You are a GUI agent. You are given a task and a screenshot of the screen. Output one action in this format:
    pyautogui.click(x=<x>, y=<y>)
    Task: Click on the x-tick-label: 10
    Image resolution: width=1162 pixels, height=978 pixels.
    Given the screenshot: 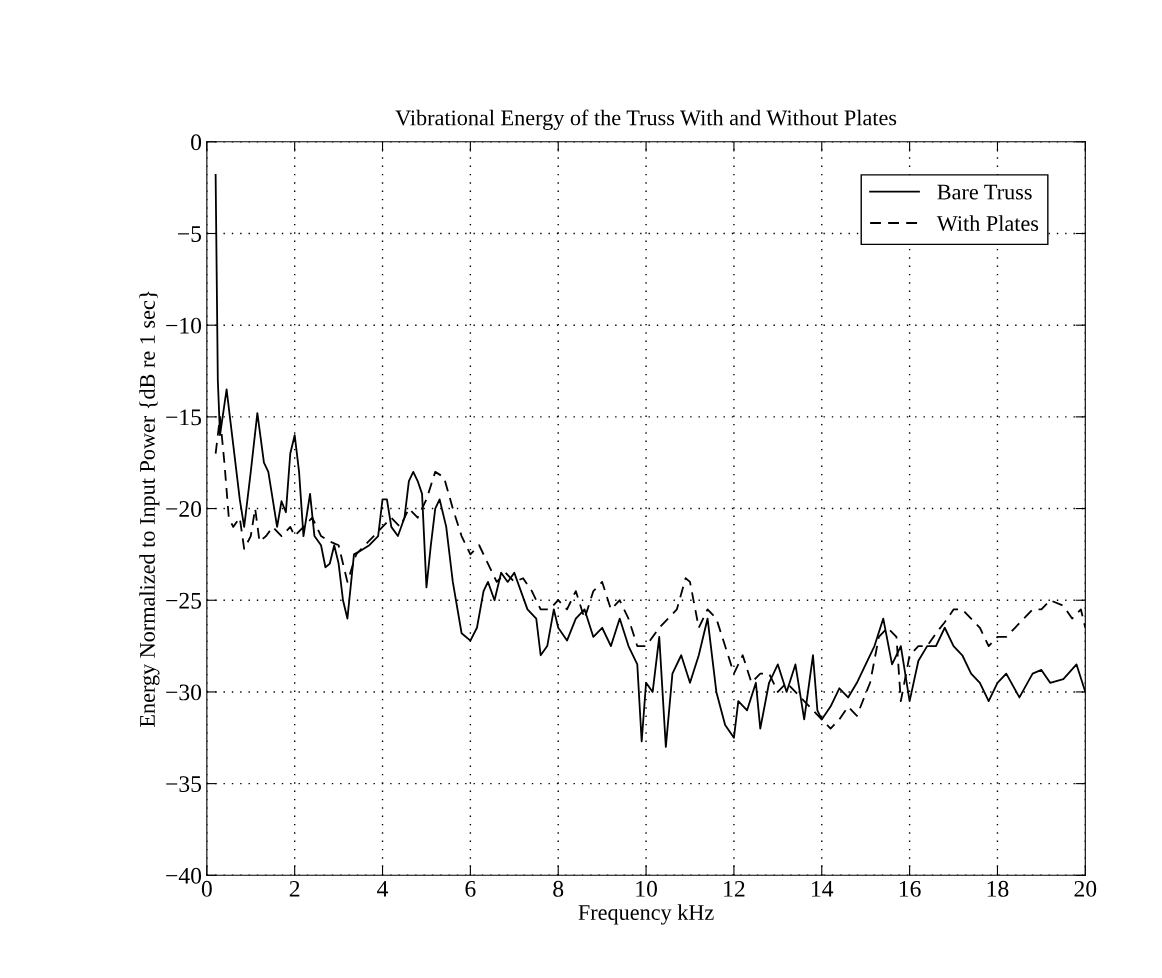 What is the action you would take?
    pyautogui.click(x=646, y=888)
    